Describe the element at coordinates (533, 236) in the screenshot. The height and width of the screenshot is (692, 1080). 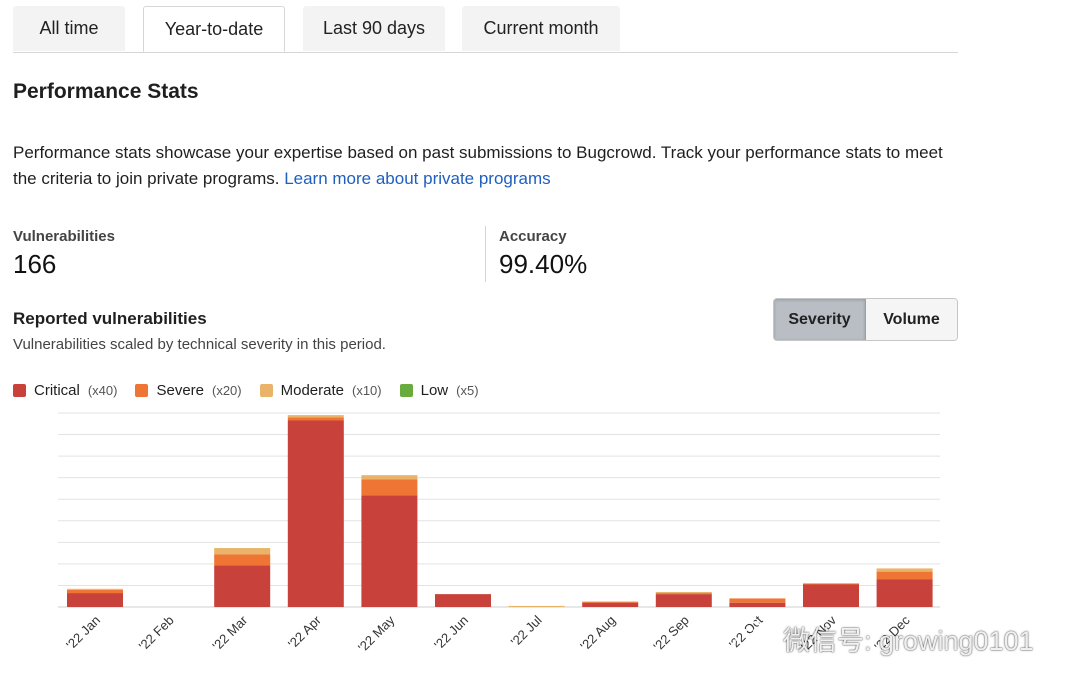
I see `accuracy-label: Accuracy` at that location.